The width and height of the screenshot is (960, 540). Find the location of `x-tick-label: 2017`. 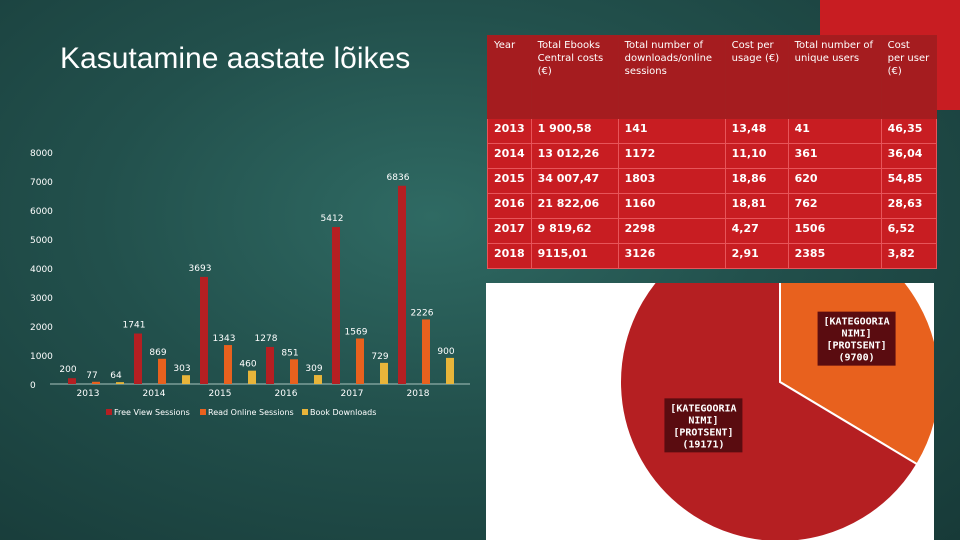

x-tick-label: 2017 is located at coordinates (352, 394).